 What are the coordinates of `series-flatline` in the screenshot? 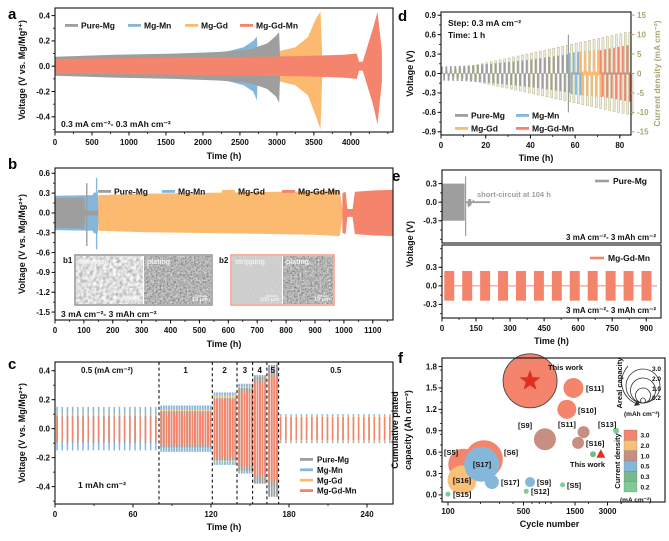 It's located at (590, 73).